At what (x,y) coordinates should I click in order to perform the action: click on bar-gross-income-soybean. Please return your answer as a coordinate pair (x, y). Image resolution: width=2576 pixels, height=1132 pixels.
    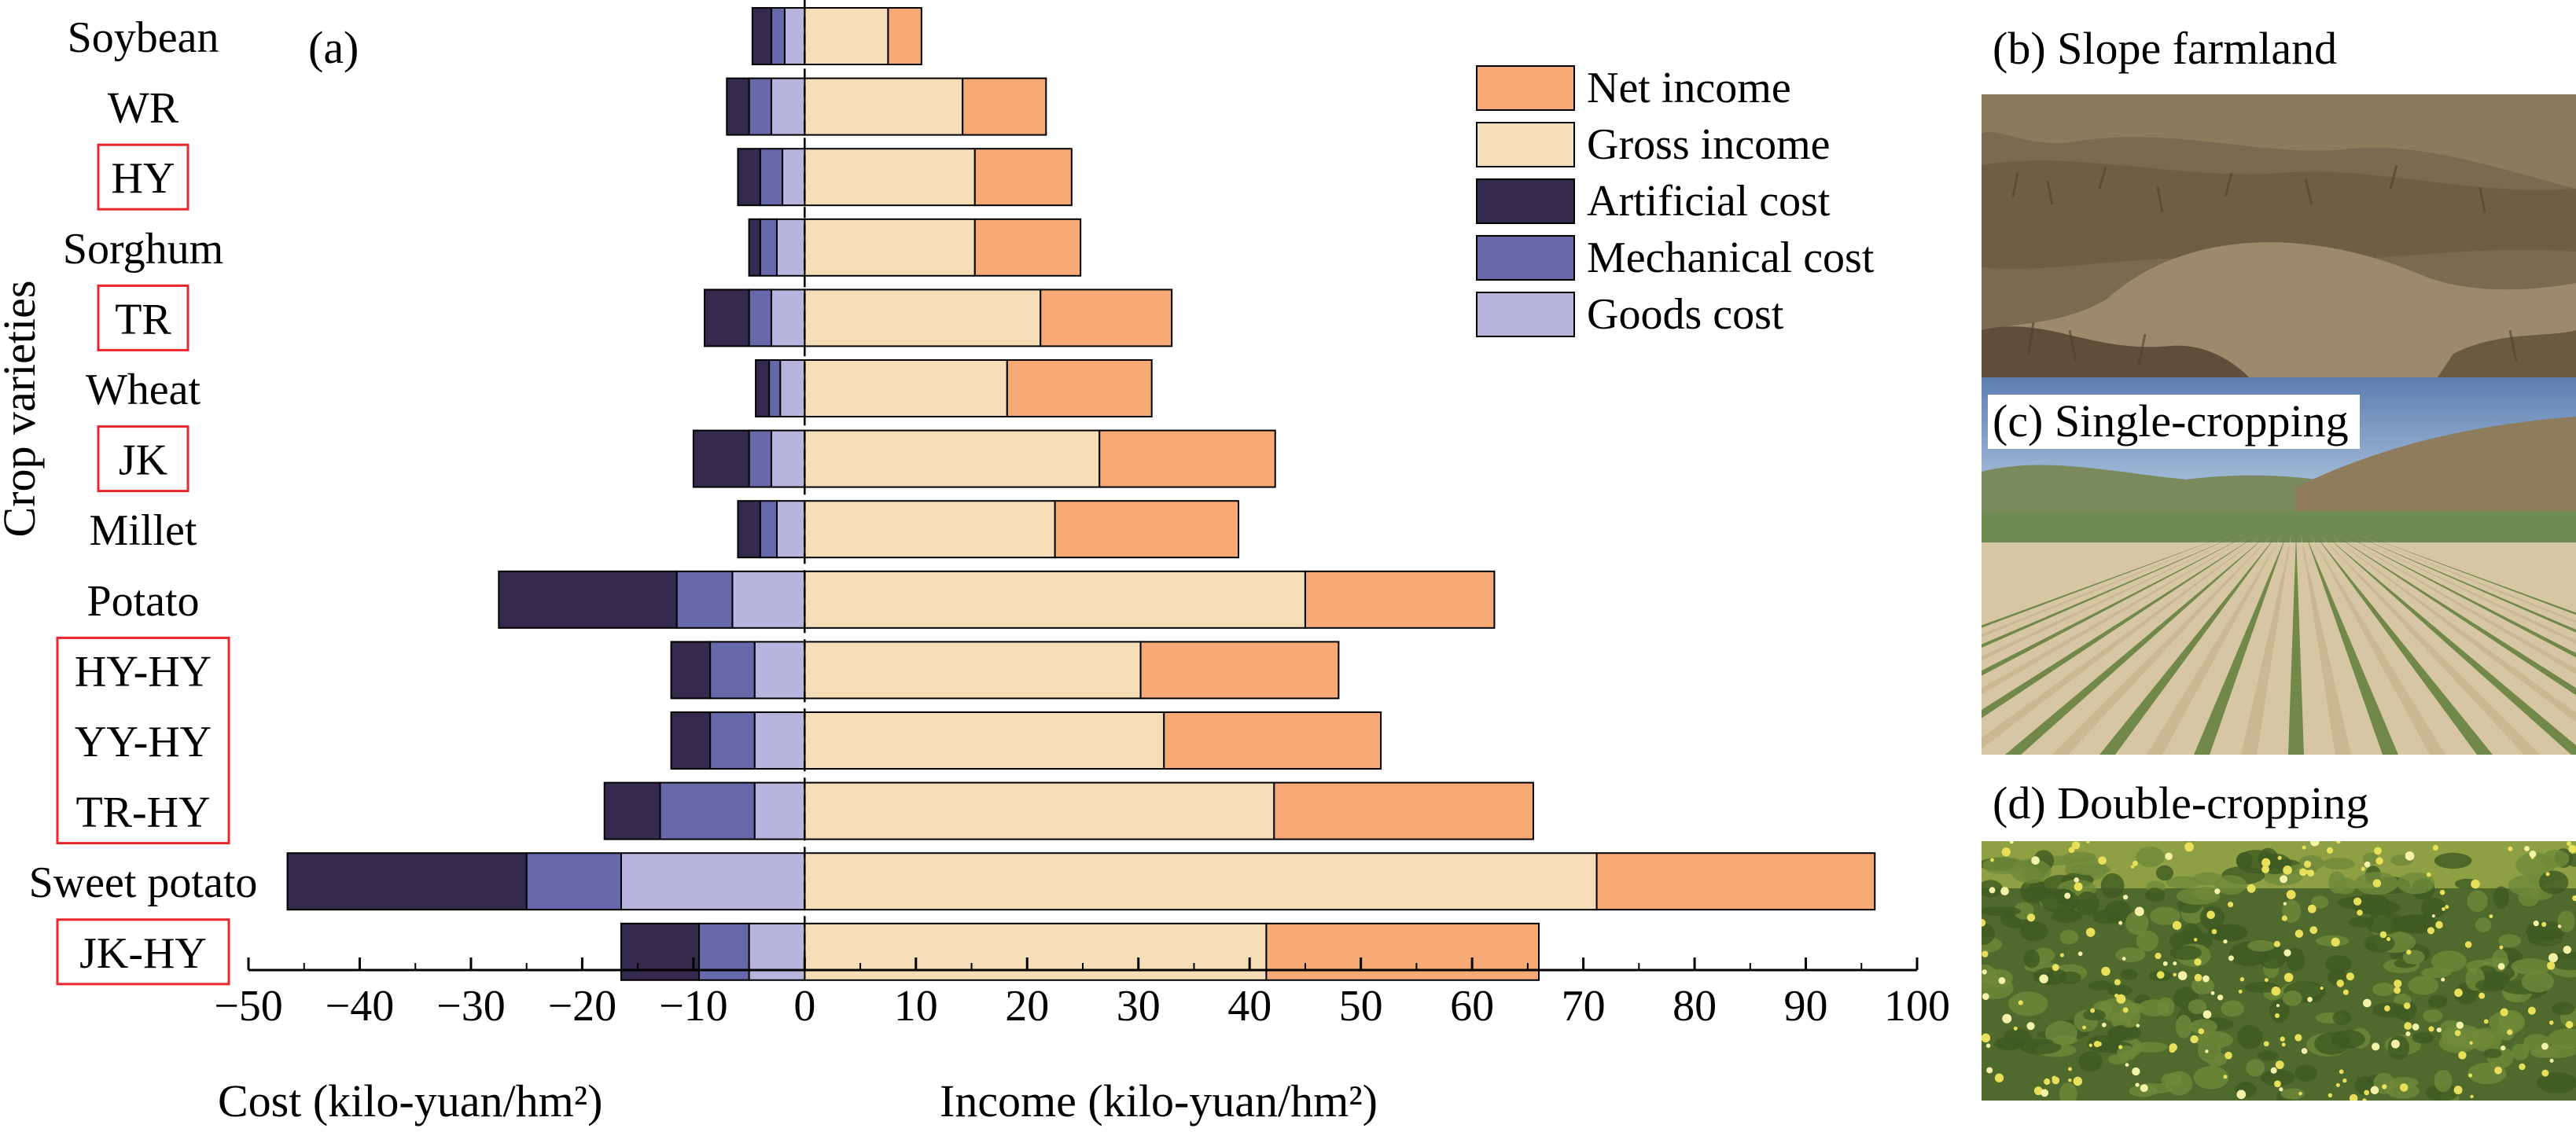
    Looking at the image, I should click on (846, 36).